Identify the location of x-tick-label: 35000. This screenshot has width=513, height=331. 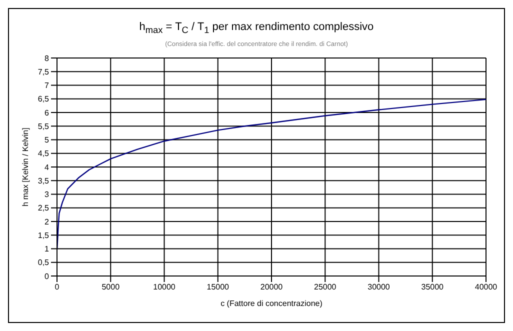
(432, 287).